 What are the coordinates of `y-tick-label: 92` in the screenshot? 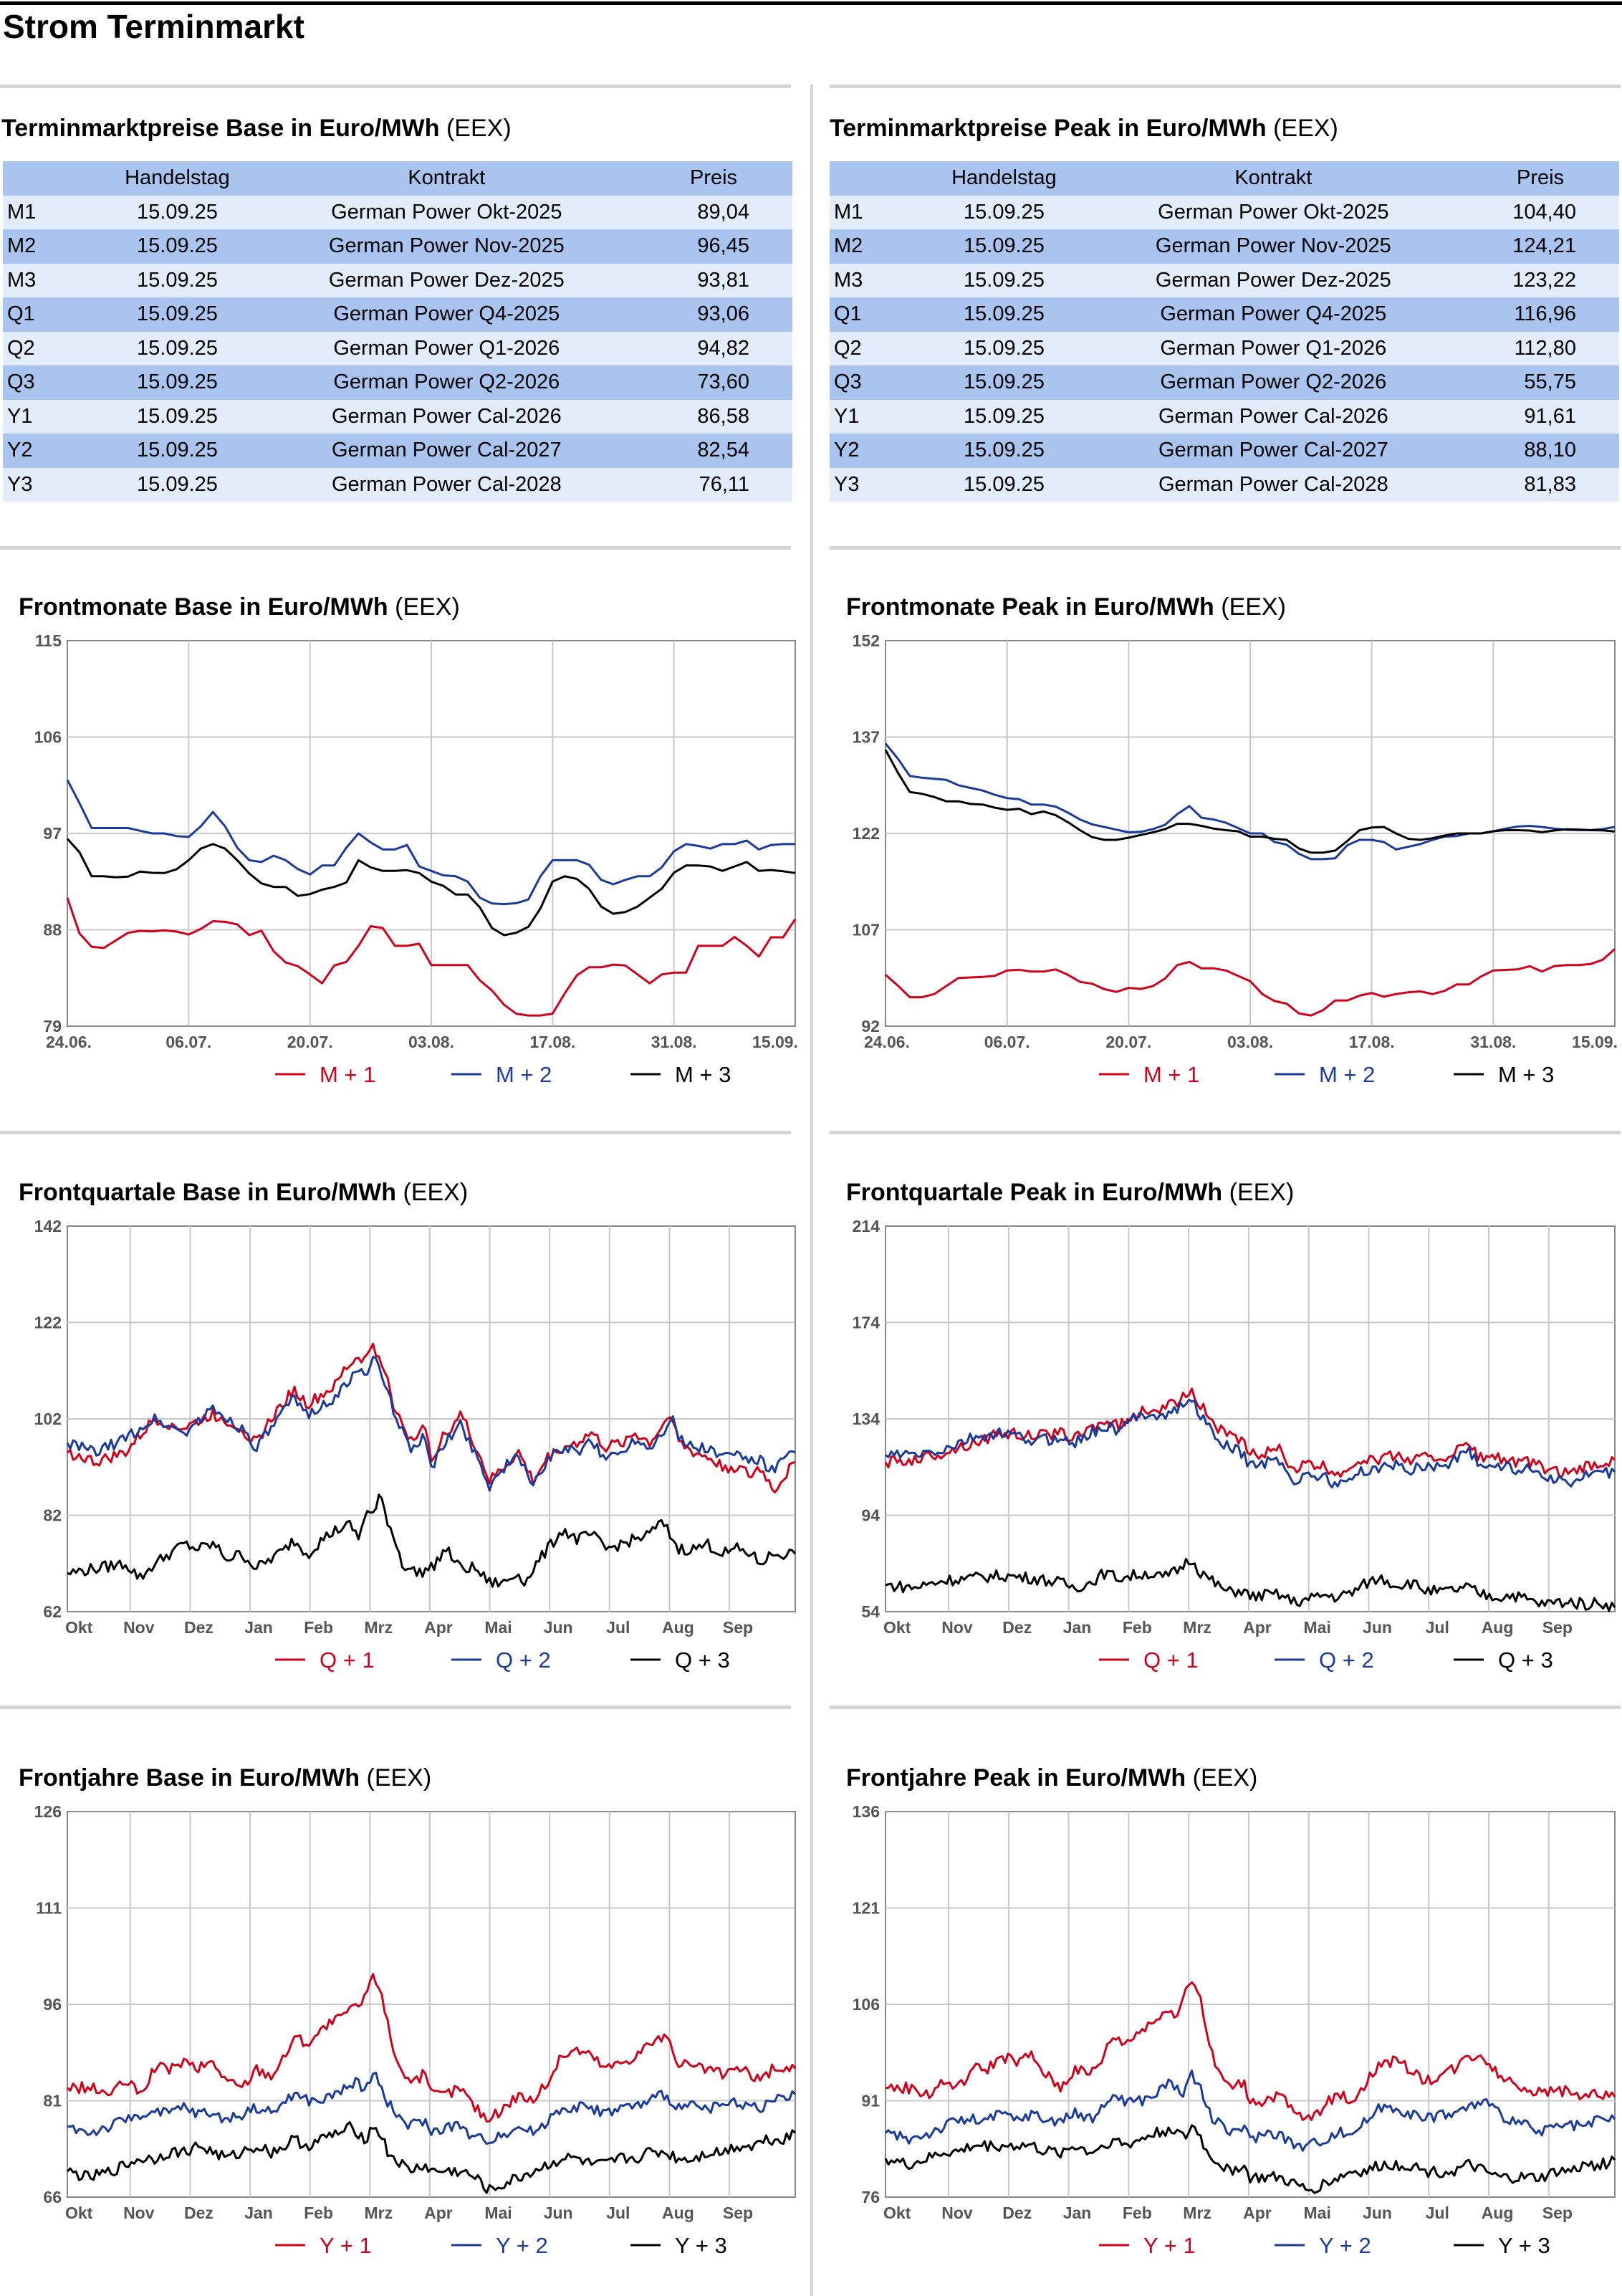 It's located at (870, 1026).